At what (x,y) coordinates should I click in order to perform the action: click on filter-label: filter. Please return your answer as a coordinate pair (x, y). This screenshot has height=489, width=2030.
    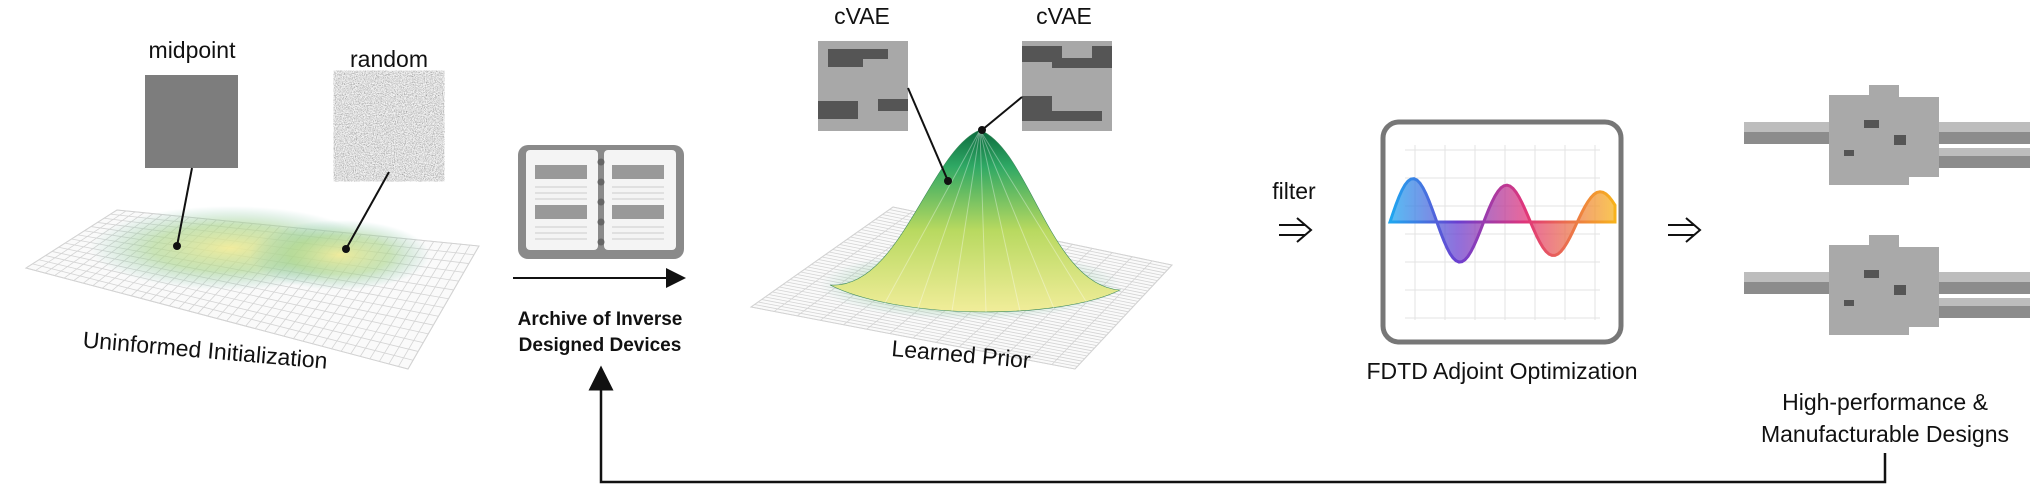
    Looking at the image, I should click on (1294, 191).